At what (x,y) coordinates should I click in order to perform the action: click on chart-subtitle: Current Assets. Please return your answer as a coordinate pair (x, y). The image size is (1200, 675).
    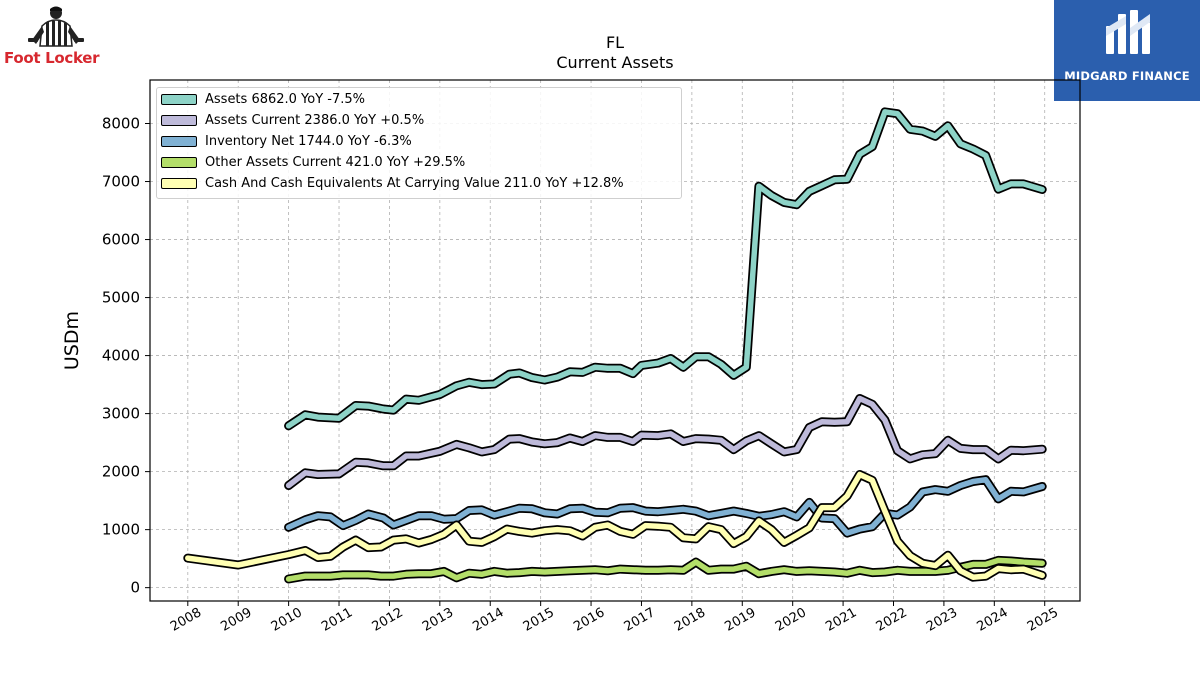
    Looking at the image, I should click on (615, 62).